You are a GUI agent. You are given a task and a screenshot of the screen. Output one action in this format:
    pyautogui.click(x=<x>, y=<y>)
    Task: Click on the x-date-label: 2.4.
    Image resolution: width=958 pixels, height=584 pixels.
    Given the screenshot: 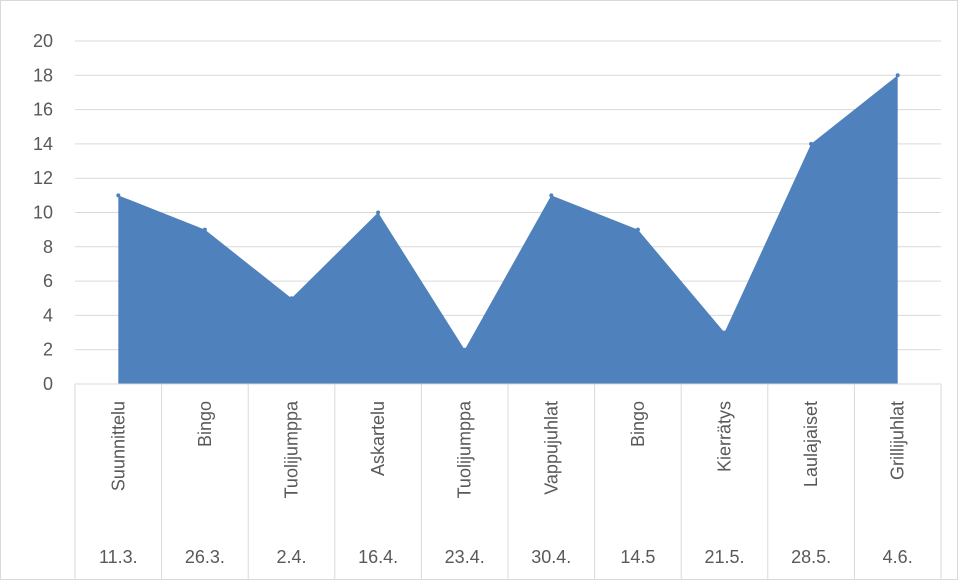 What is the action you would take?
    pyautogui.click(x=291, y=557)
    